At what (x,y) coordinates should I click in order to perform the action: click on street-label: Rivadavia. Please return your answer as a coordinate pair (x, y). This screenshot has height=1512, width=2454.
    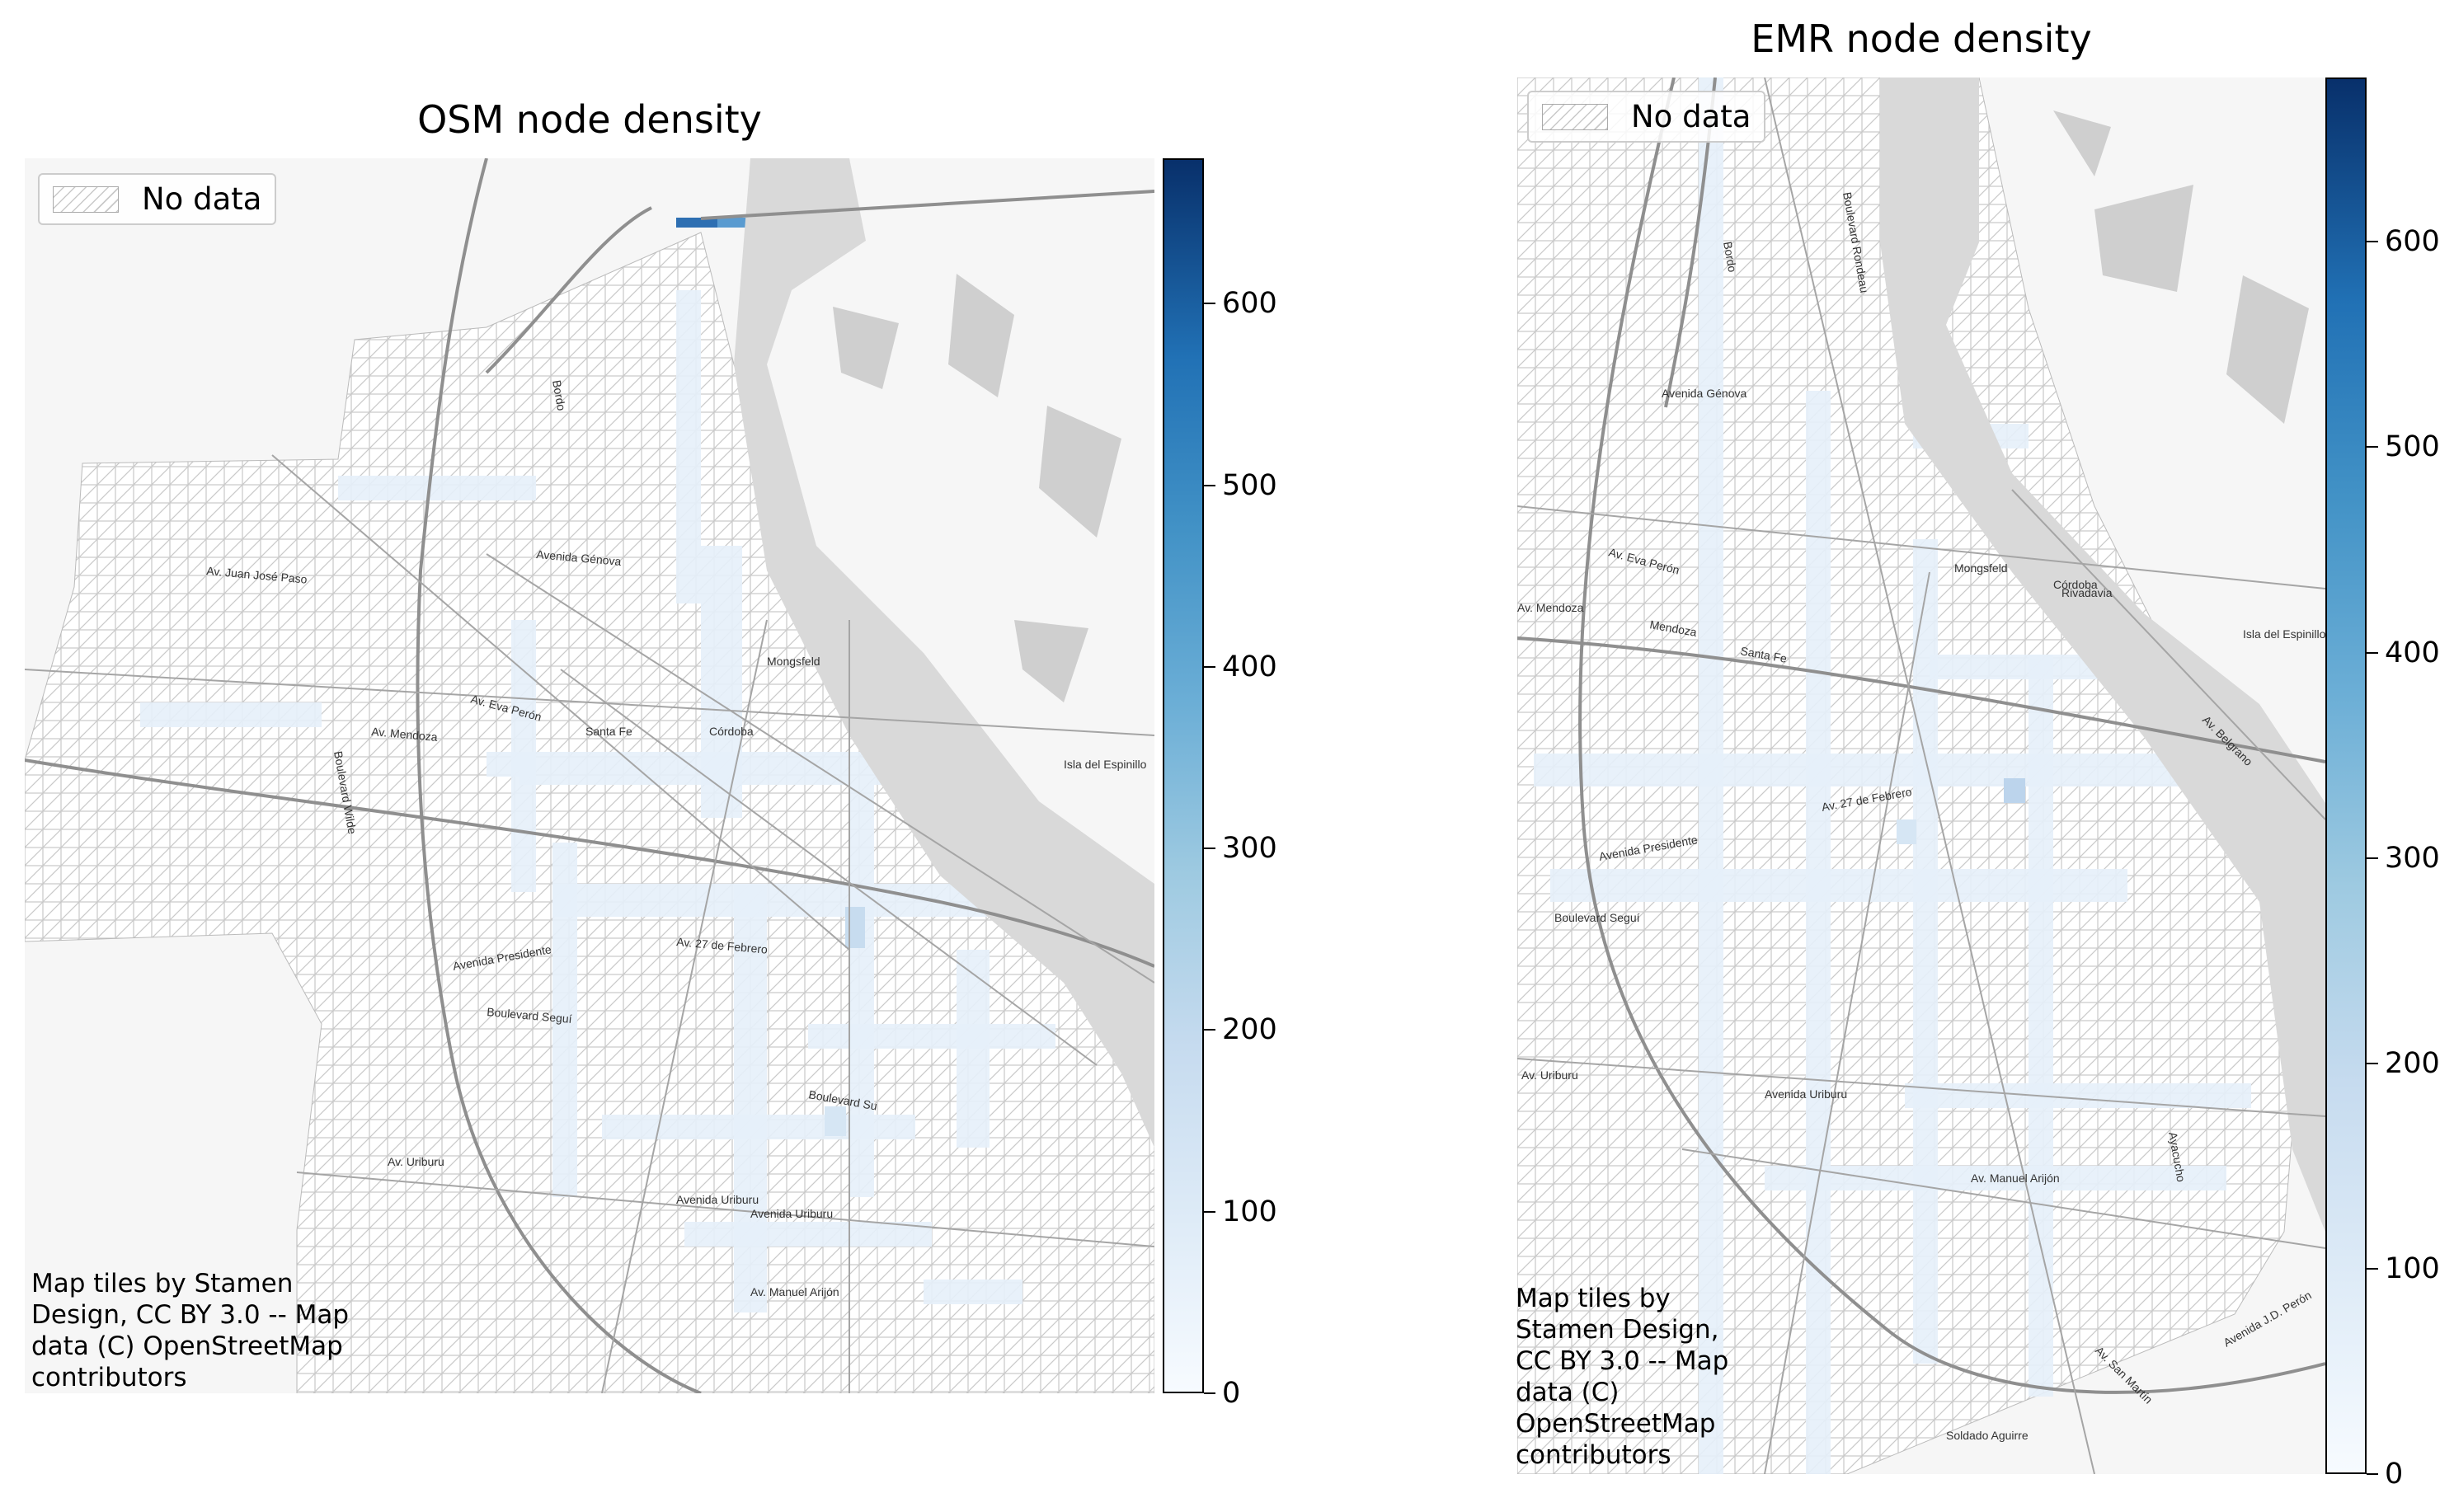
    Looking at the image, I should click on (2087, 592).